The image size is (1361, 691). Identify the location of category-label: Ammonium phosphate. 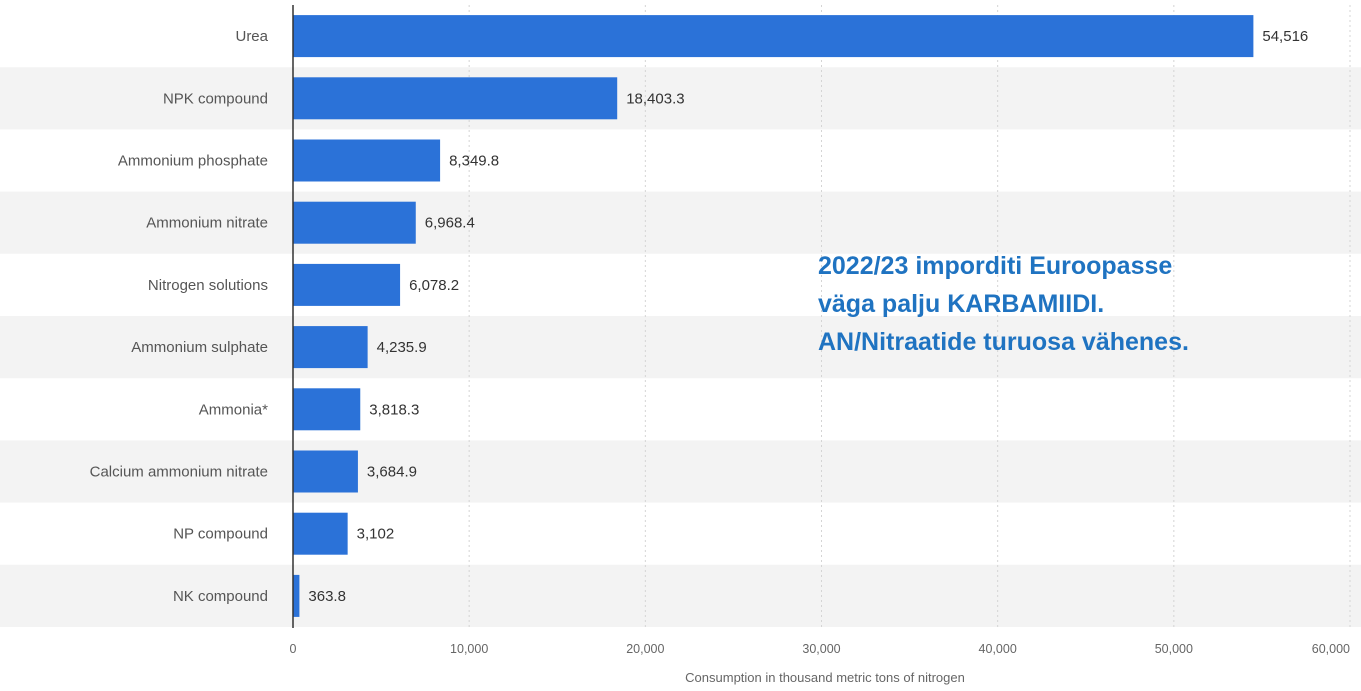
(193, 161).